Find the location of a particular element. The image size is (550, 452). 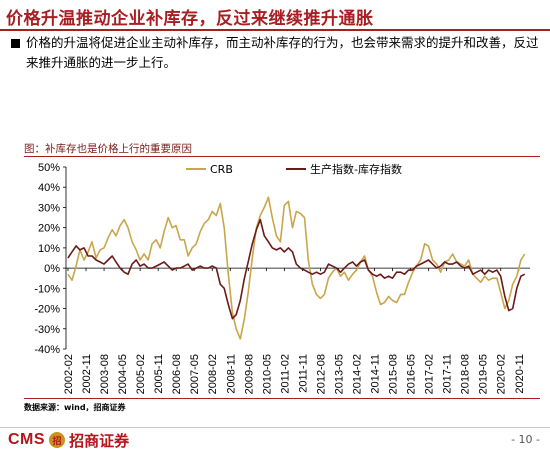

x-tick-label: 2005-02 is located at coordinates (141, 374).